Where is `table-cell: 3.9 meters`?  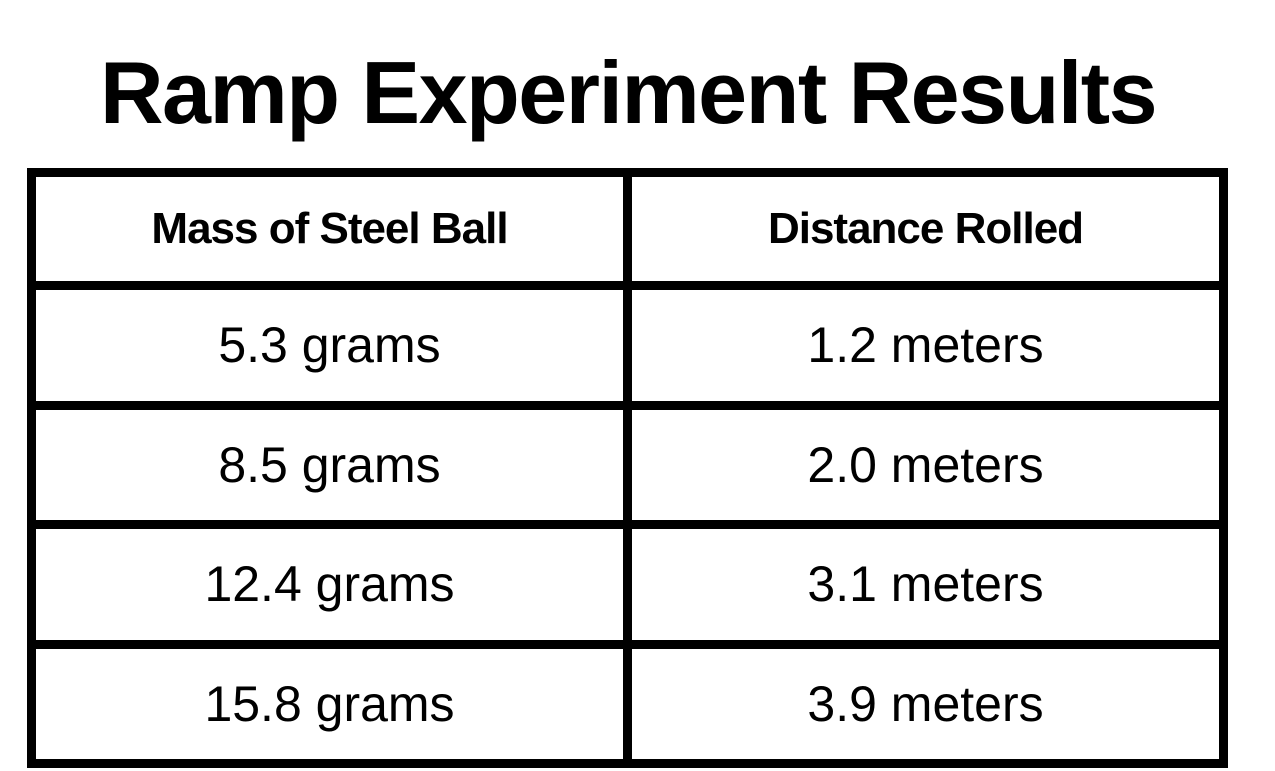
table-cell: 3.9 meters is located at coordinates (925, 703).